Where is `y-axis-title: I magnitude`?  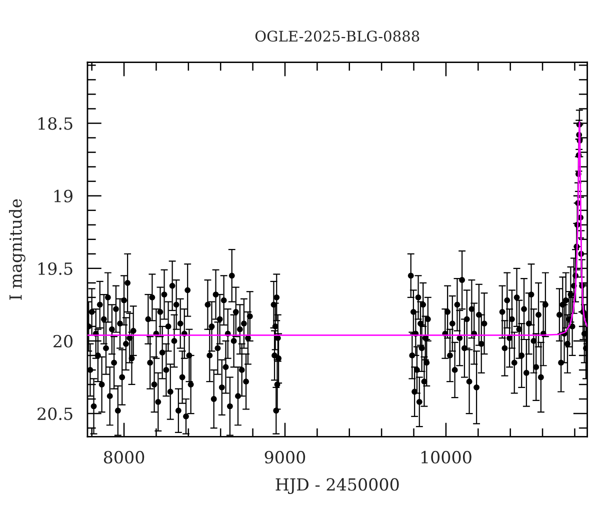 y-axis-title: I magnitude is located at coordinates (17, 249).